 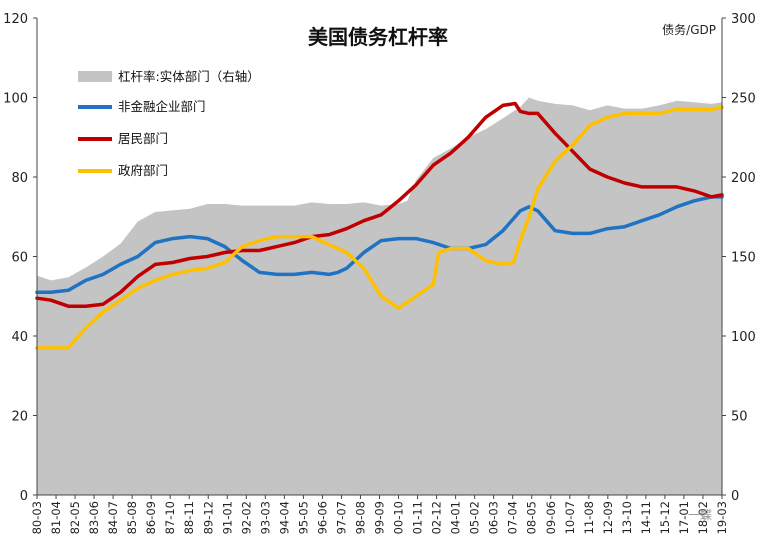 I want to click on left-tick-label: 20, so click(x=19, y=417).